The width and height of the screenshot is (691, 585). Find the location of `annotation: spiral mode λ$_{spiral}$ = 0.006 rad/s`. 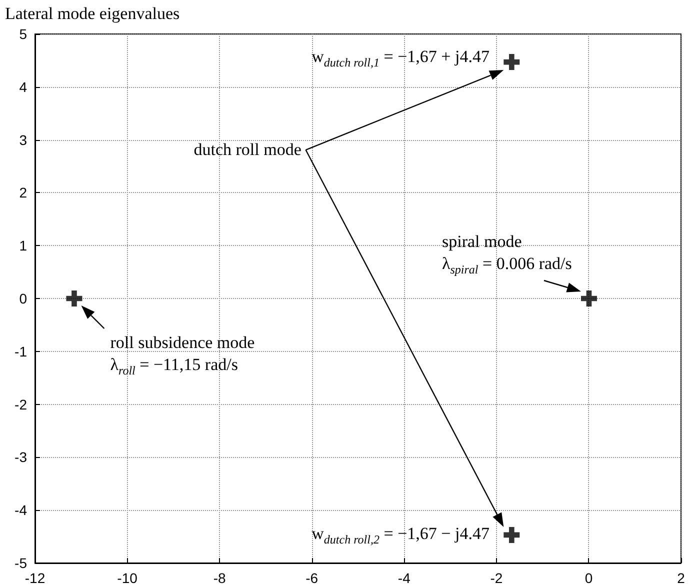

annotation: spiral mode λ$_{spiral}$ = 0.006 rad/s is located at coordinates (507, 254).